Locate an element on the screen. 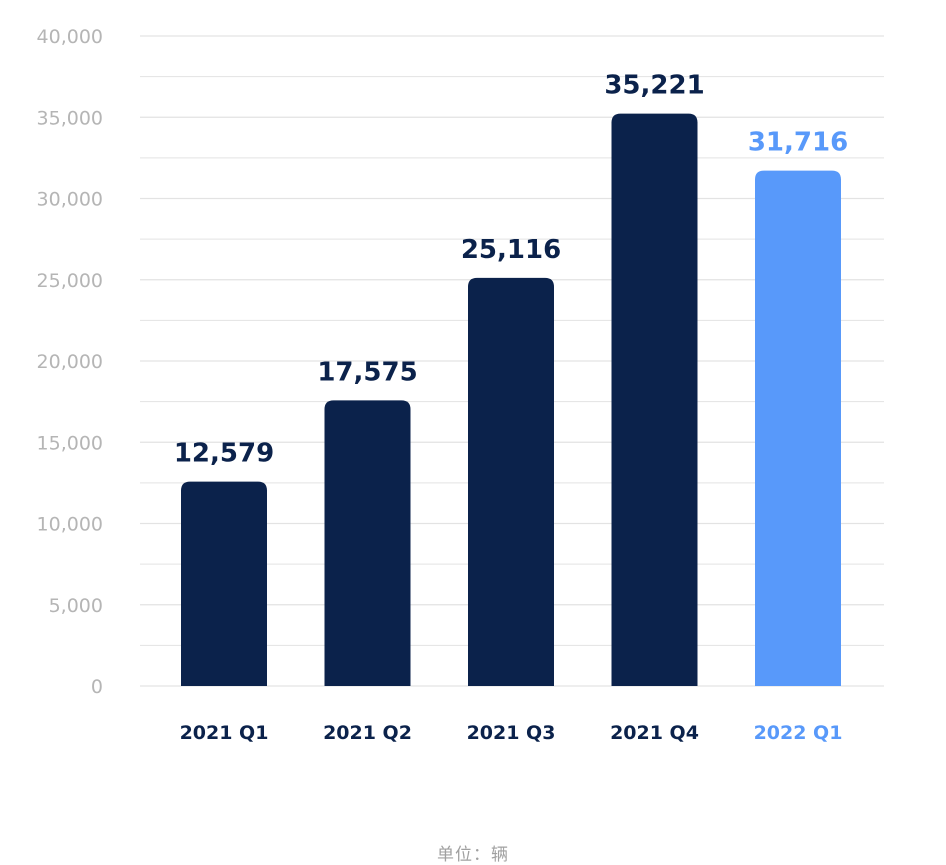 Image resolution: width=946 pixels, height=865 pixels. y-tick-label: 5,000 is located at coordinates (76, 606).